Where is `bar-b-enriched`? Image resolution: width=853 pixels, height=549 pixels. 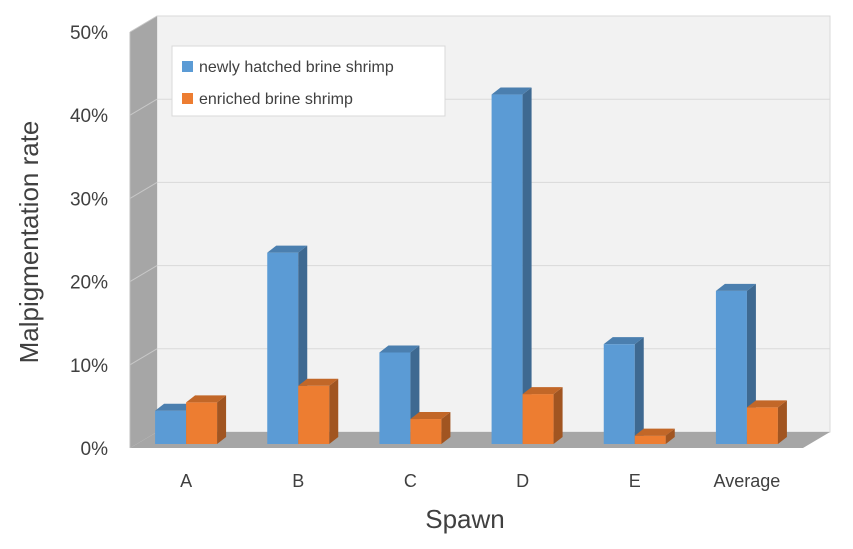
bar-b-enriched is located at coordinates (318, 411).